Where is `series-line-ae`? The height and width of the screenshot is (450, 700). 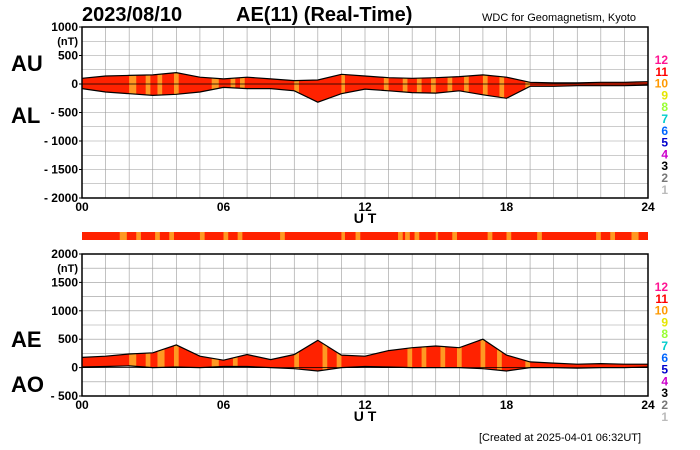
series-line-ae is located at coordinates (364, 351).